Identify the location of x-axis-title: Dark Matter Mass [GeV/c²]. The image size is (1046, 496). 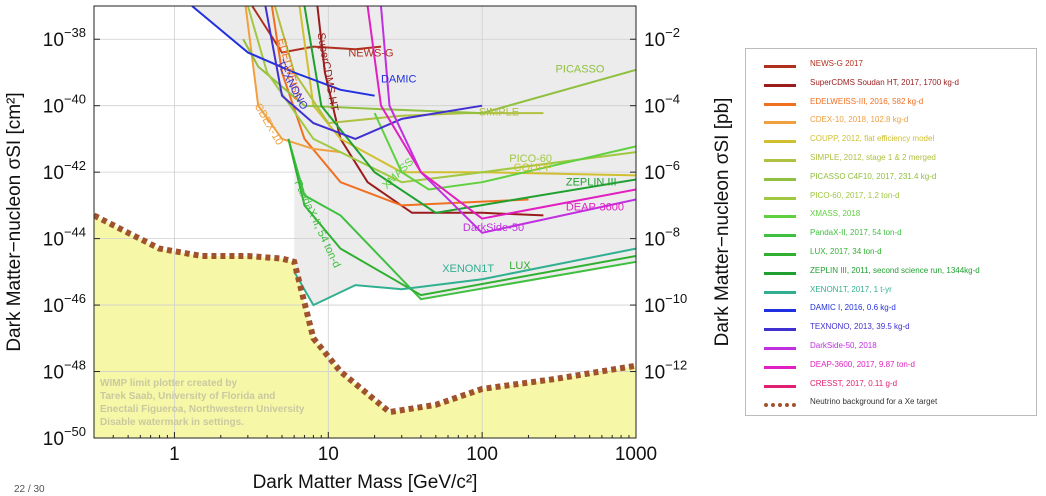
(365, 482).